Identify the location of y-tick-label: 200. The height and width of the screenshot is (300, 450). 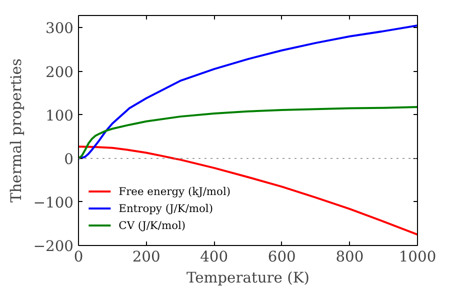
(60, 72).